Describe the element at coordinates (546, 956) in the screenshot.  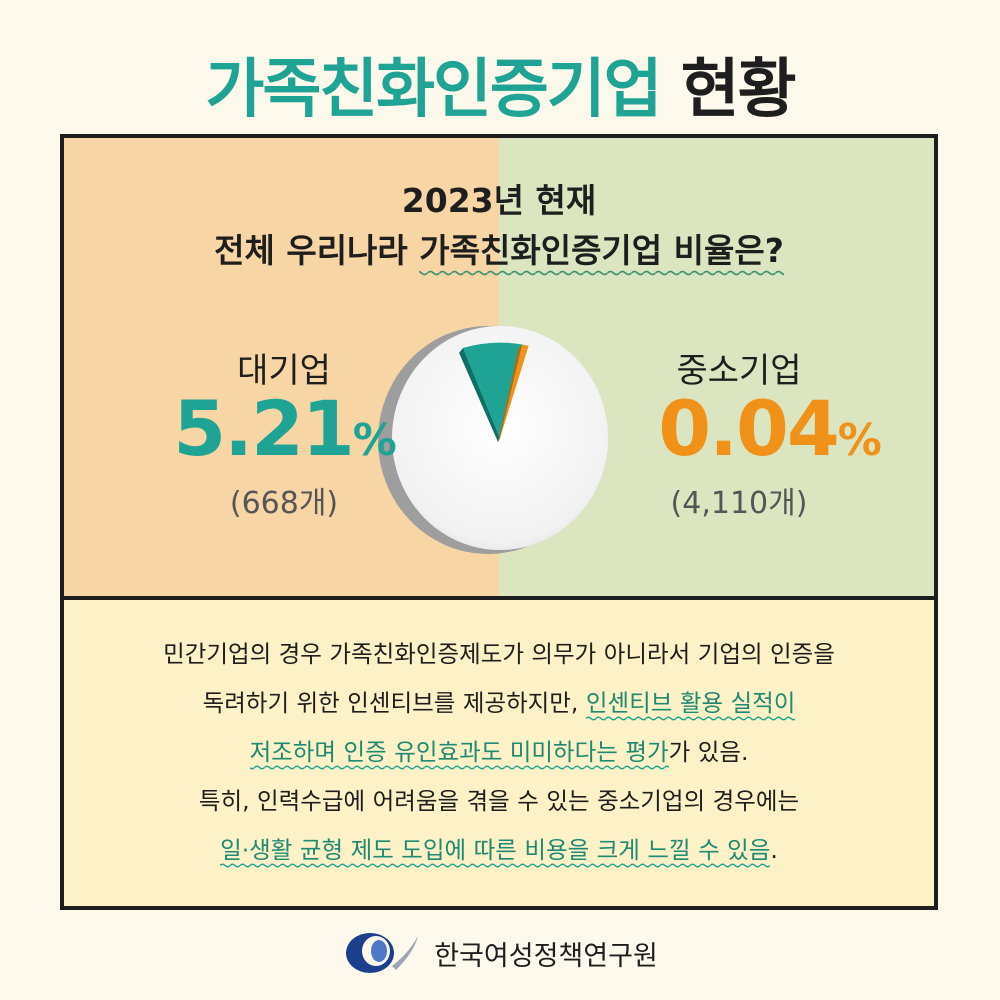
I see `organization-name: 한국여성정책연구원` at that location.